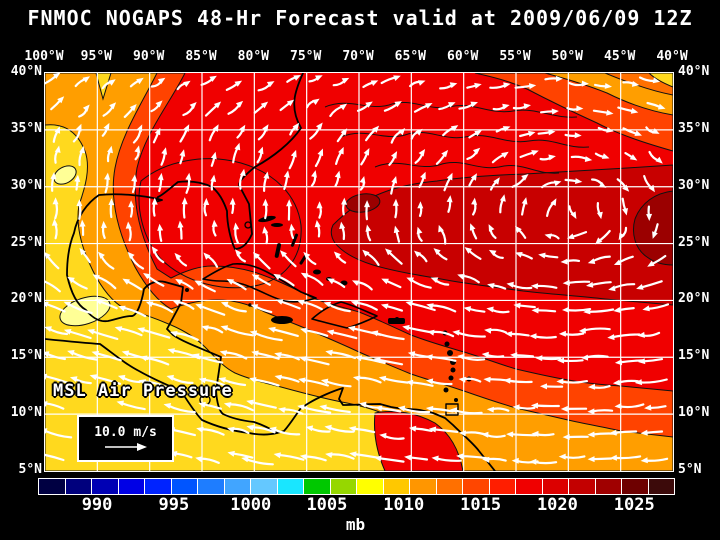 The image size is (720, 540). What do you see at coordinates (251, 505) in the screenshot?
I see `colorbar-tick: 1000` at bounding box center [251, 505].